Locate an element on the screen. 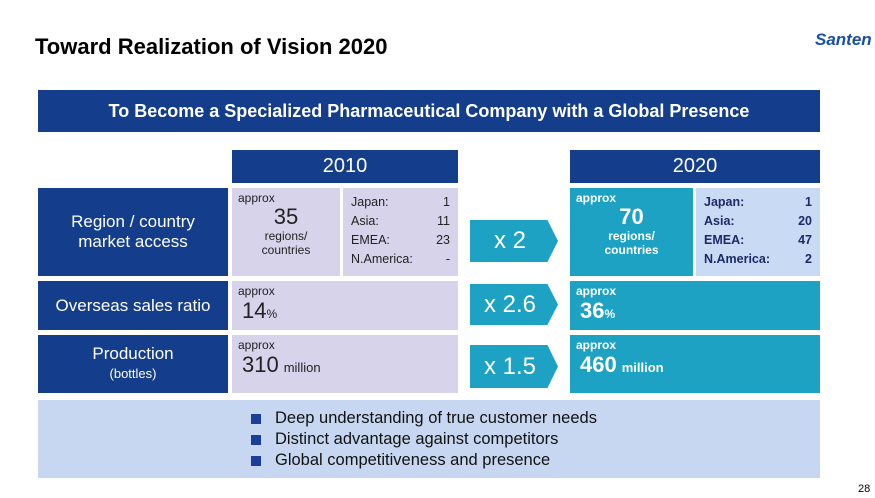 The width and height of the screenshot is (875, 498). value-cell: approx 310 million is located at coordinates (345, 364).